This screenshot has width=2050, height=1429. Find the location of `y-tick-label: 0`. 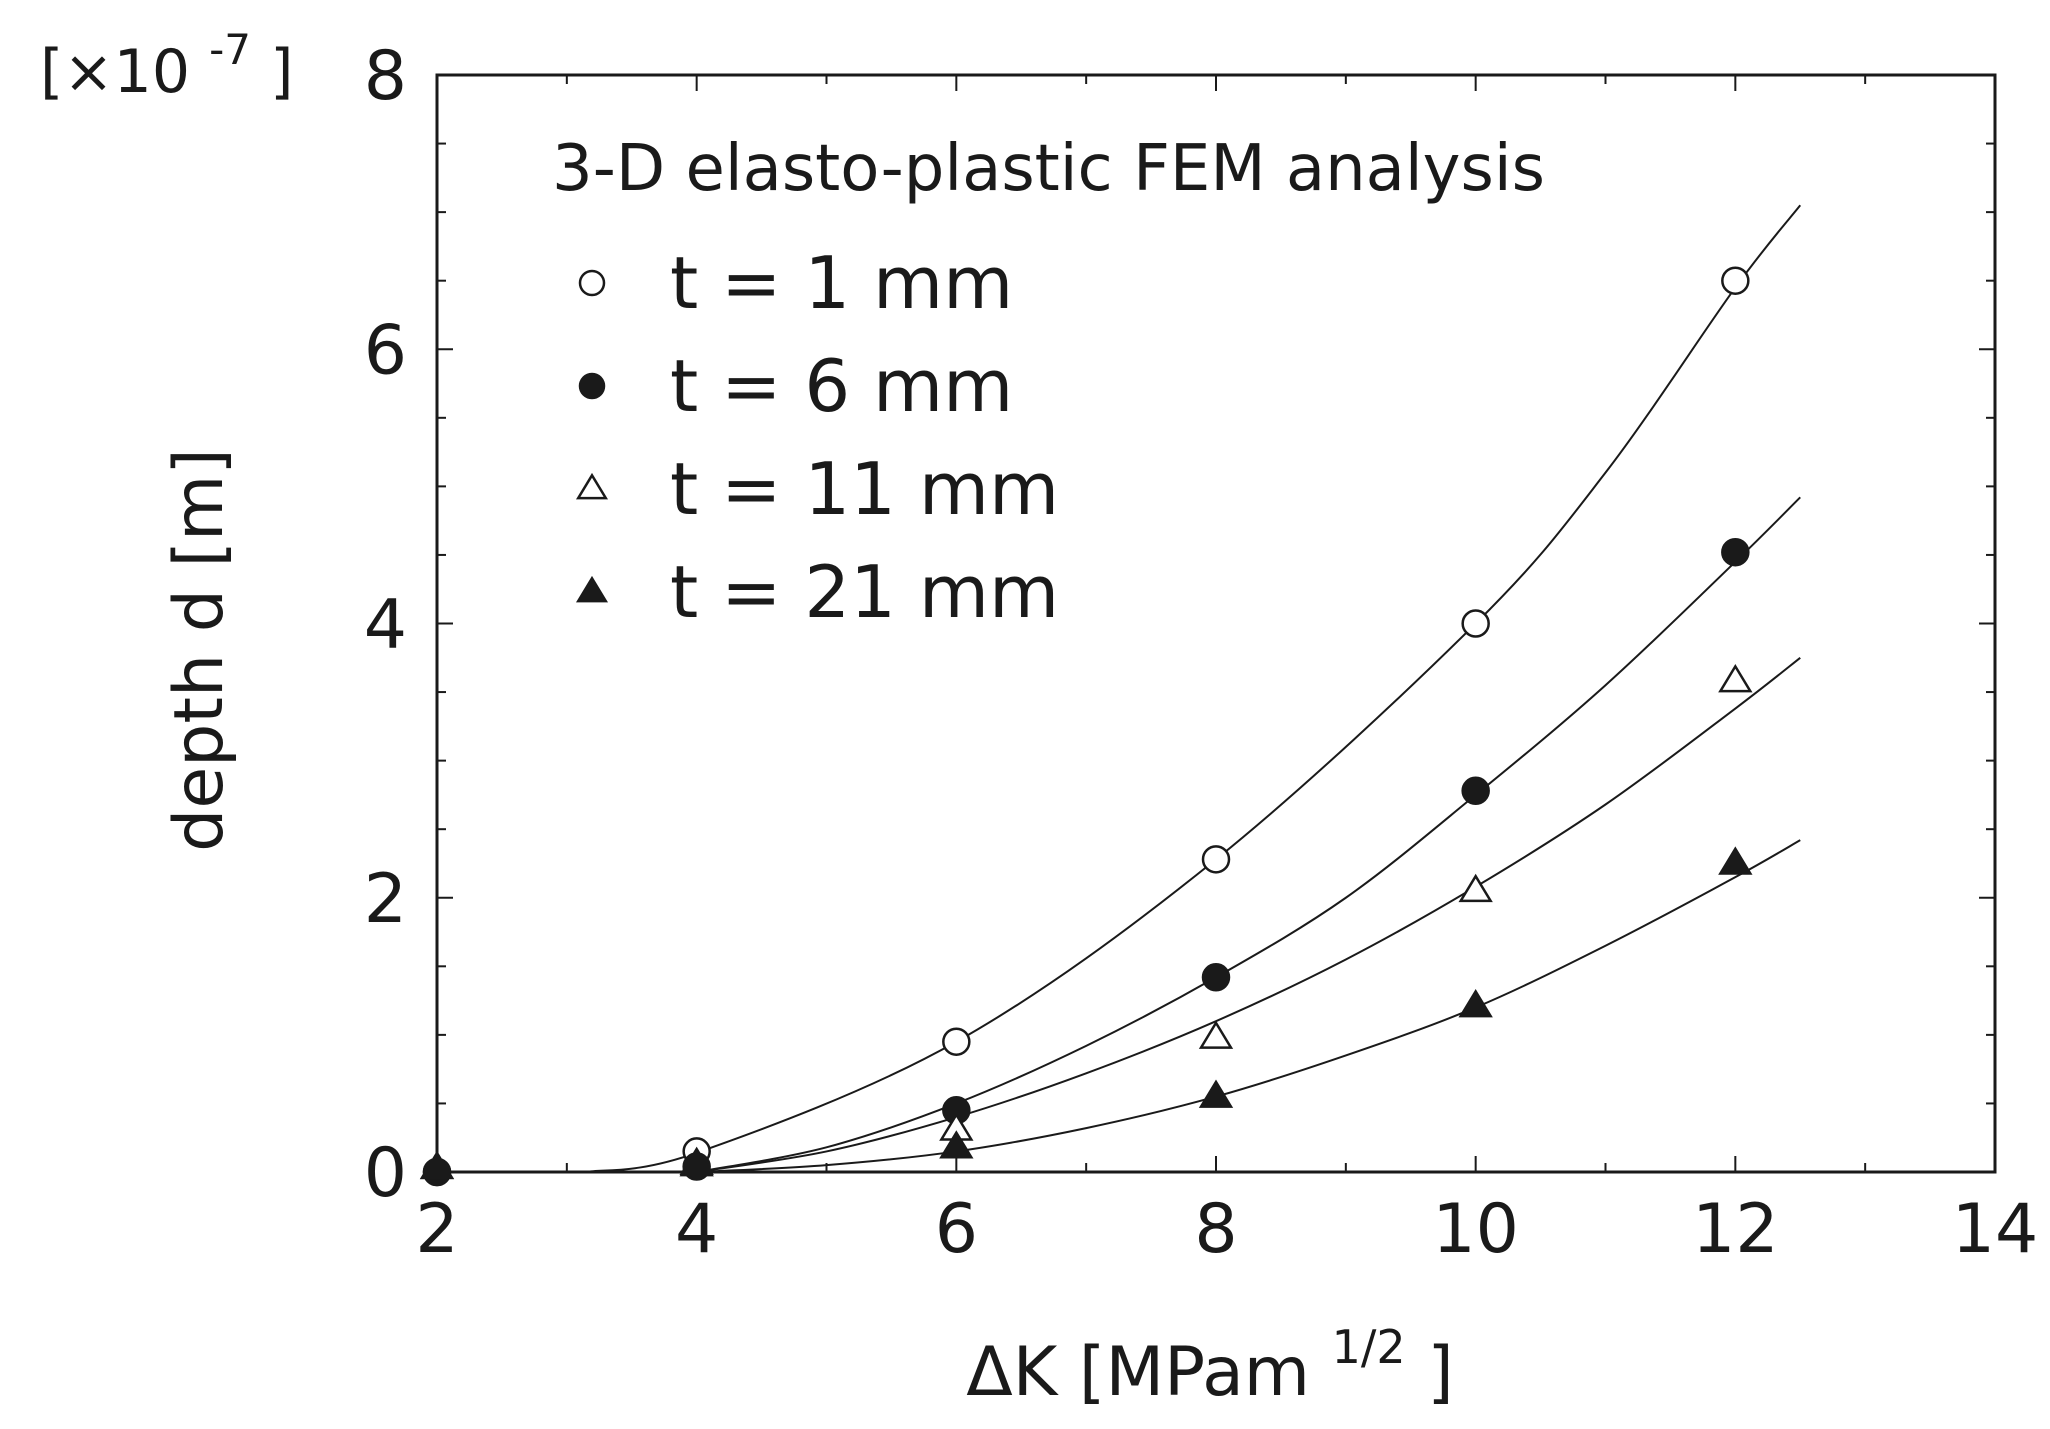

y-tick-label: 0 is located at coordinates (385, 1173).